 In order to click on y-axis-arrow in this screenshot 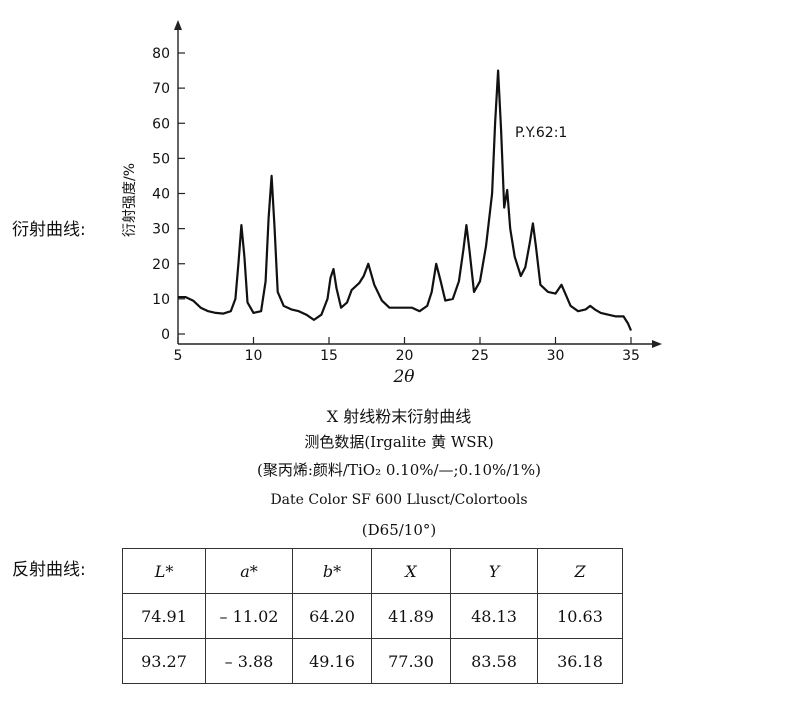, I will do `click(178, 25)`.